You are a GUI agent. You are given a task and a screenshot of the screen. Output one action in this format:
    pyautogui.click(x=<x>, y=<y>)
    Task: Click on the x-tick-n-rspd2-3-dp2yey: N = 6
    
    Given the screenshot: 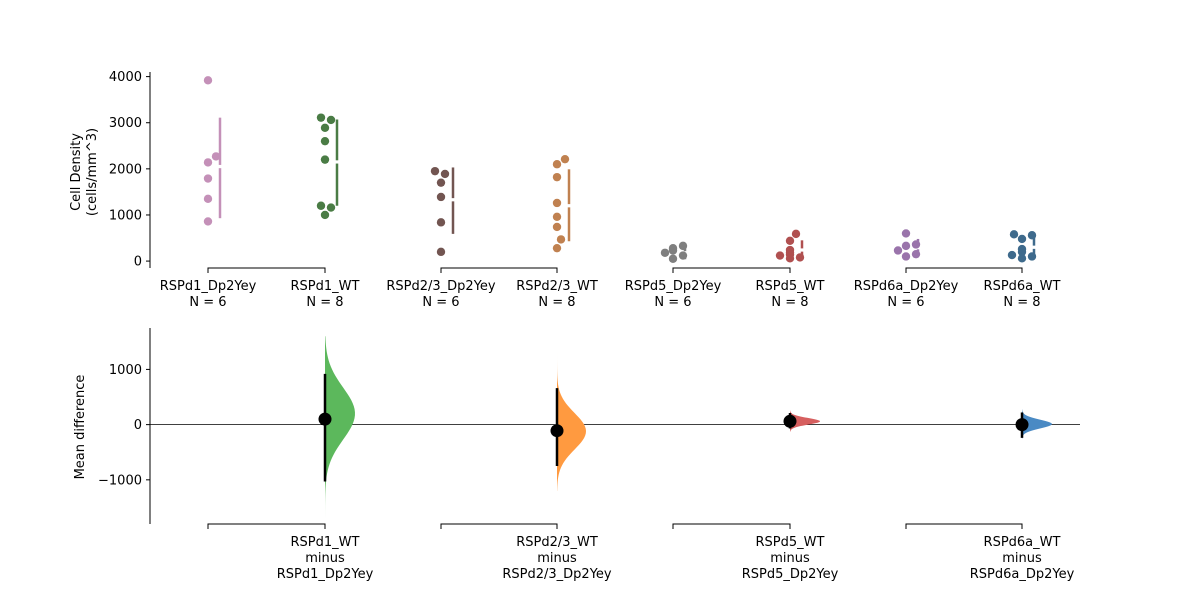 What is the action you would take?
    pyautogui.click(x=440, y=302)
    